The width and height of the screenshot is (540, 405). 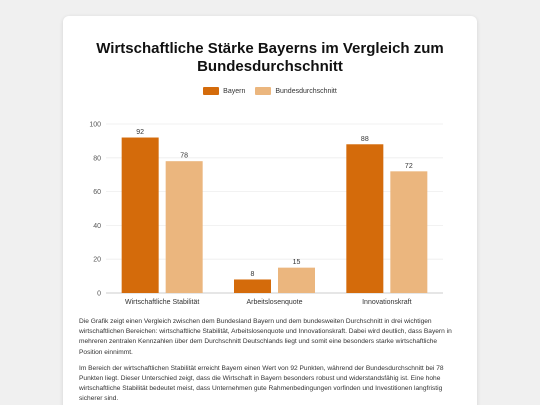 What do you see at coordinates (297, 262) in the screenshot?
I see `data-label: 15` at bounding box center [297, 262].